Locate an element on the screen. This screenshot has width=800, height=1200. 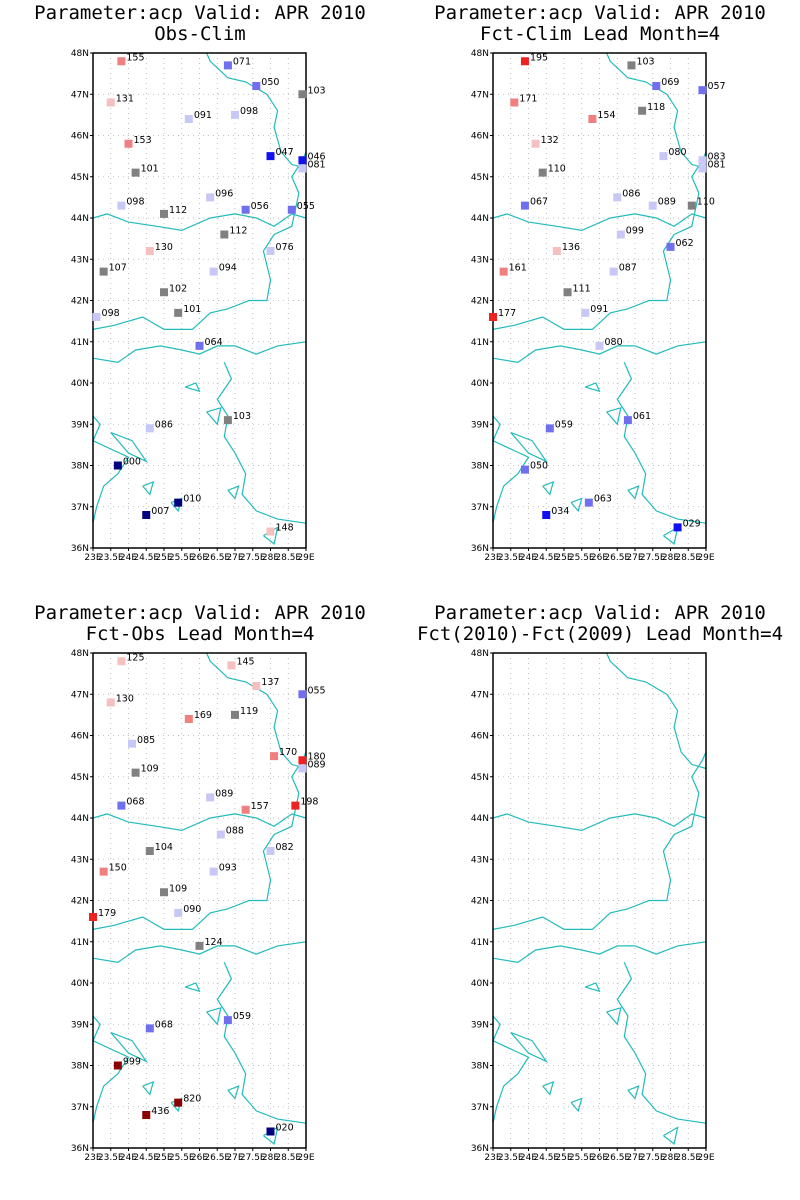
station-marker: 124 is located at coordinates (209, 943).